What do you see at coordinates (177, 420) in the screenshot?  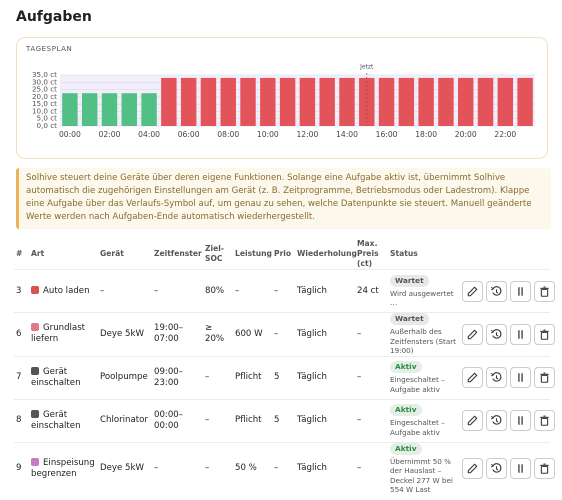 I see `cell-zeitfenster: 00:00–00:00` at bounding box center [177, 420].